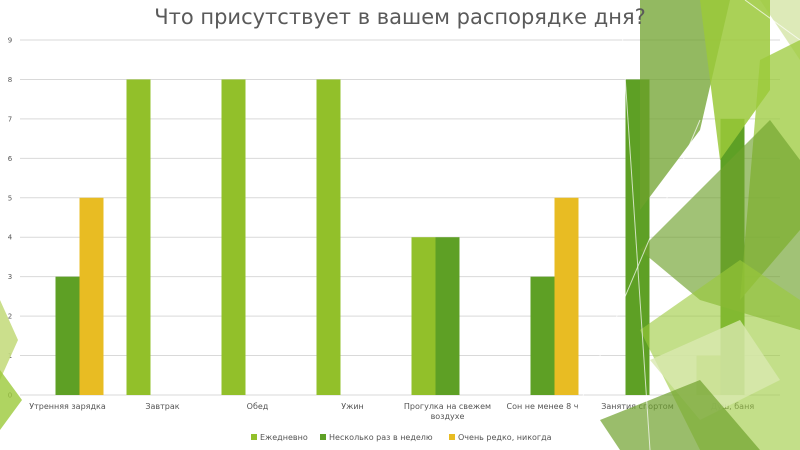 This screenshot has height=450, width=800. I want to click on x-category-label: Ужин, so click(352, 406).